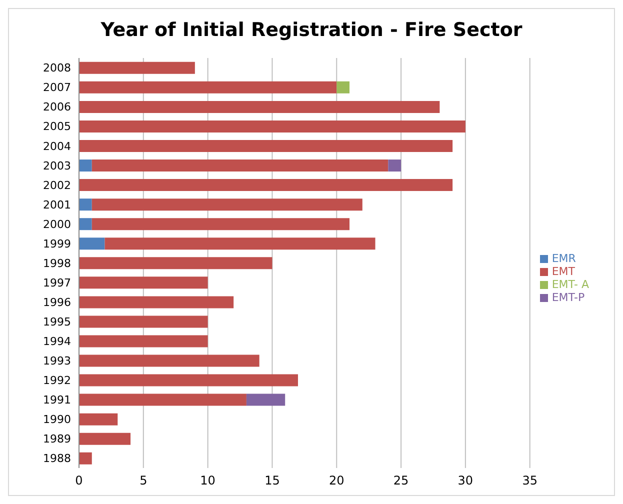  What do you see at coordinates (336, 481) in the screenshot?
I see `x-tick-label: 20` at bounding box center [336, 481].